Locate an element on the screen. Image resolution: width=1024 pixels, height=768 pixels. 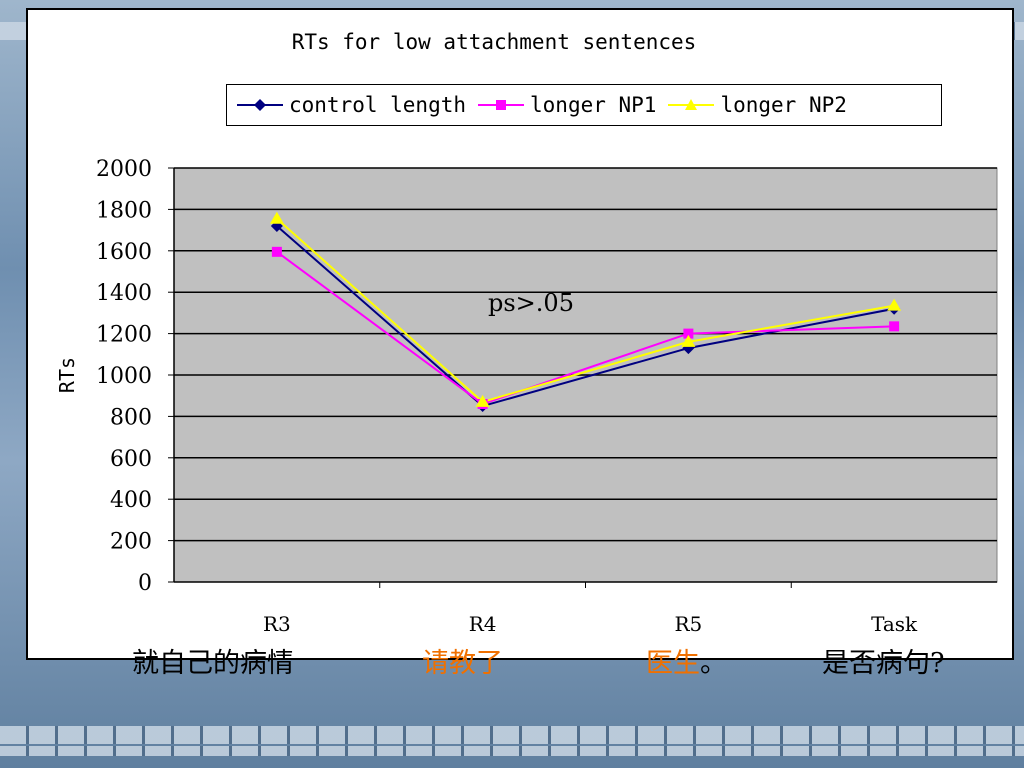
y-tick-label: 0 is located at coordinates (145, 583).